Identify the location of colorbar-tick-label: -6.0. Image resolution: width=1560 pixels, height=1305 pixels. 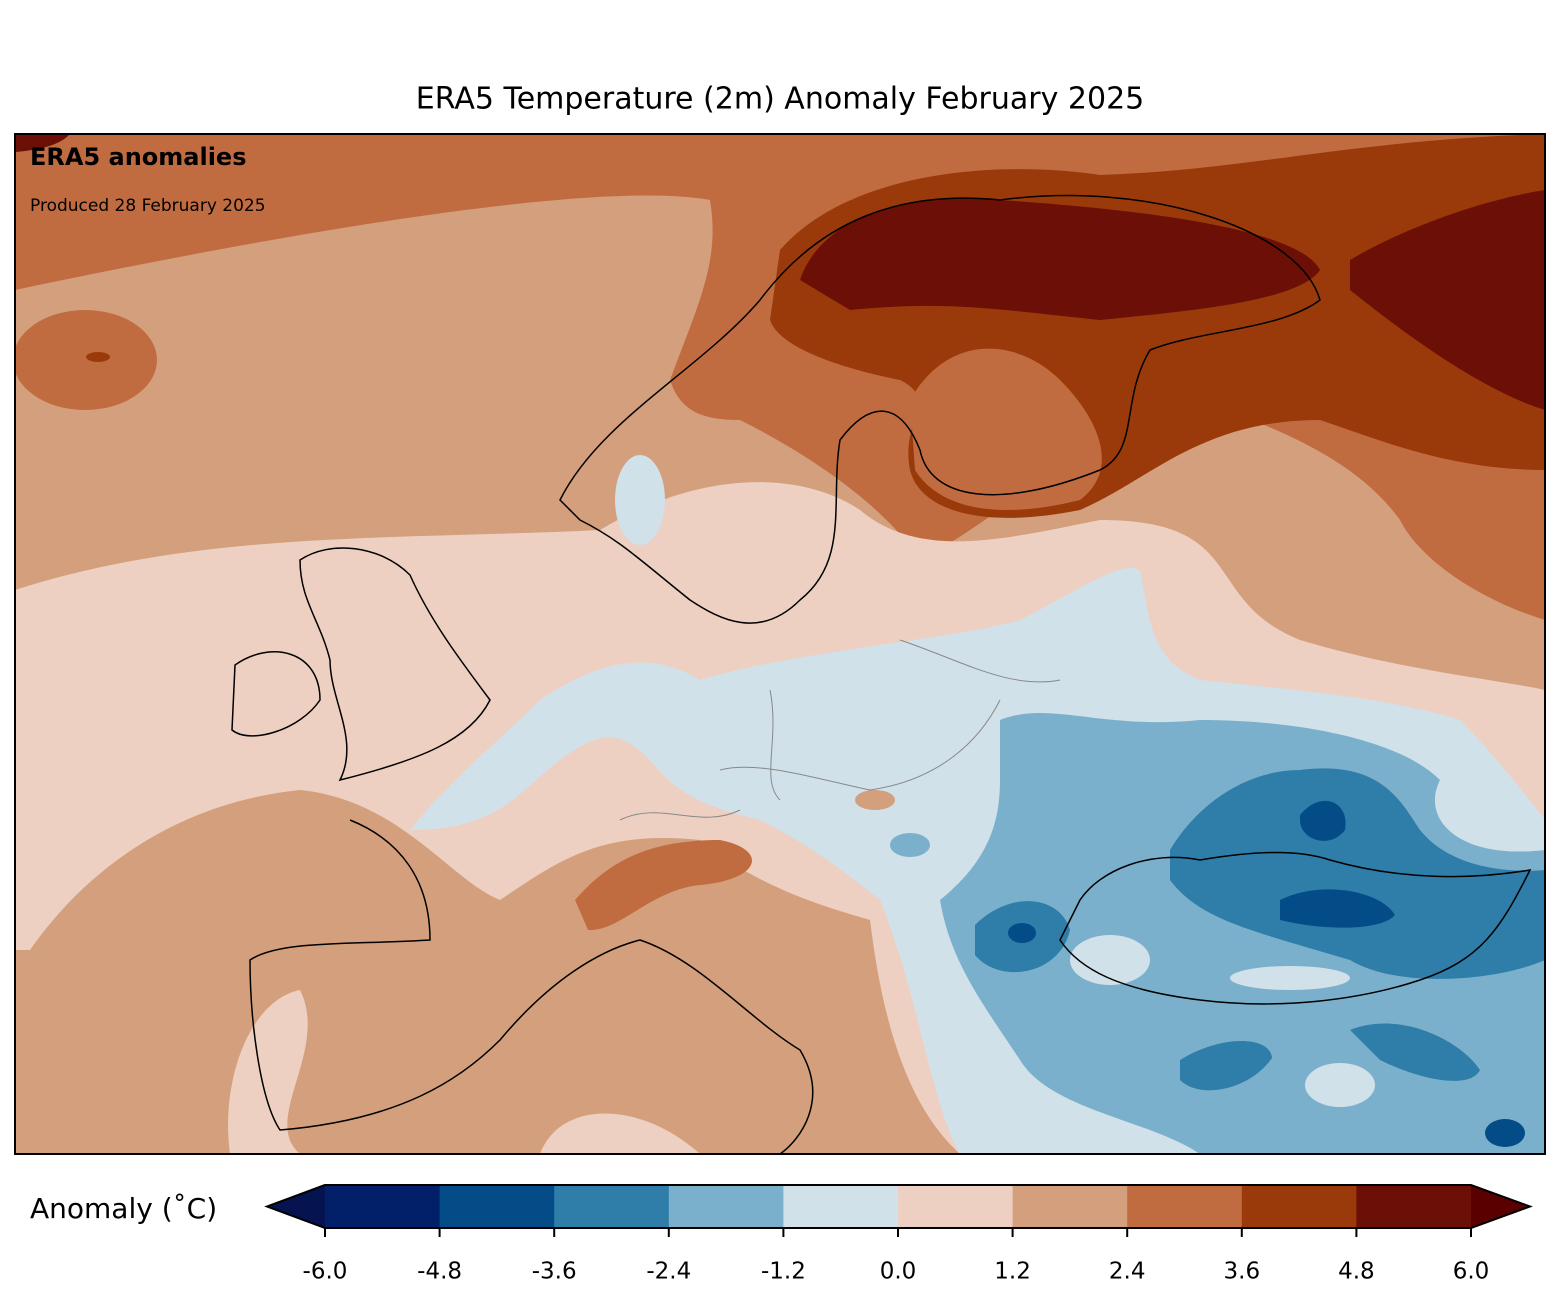
(325, 1272).